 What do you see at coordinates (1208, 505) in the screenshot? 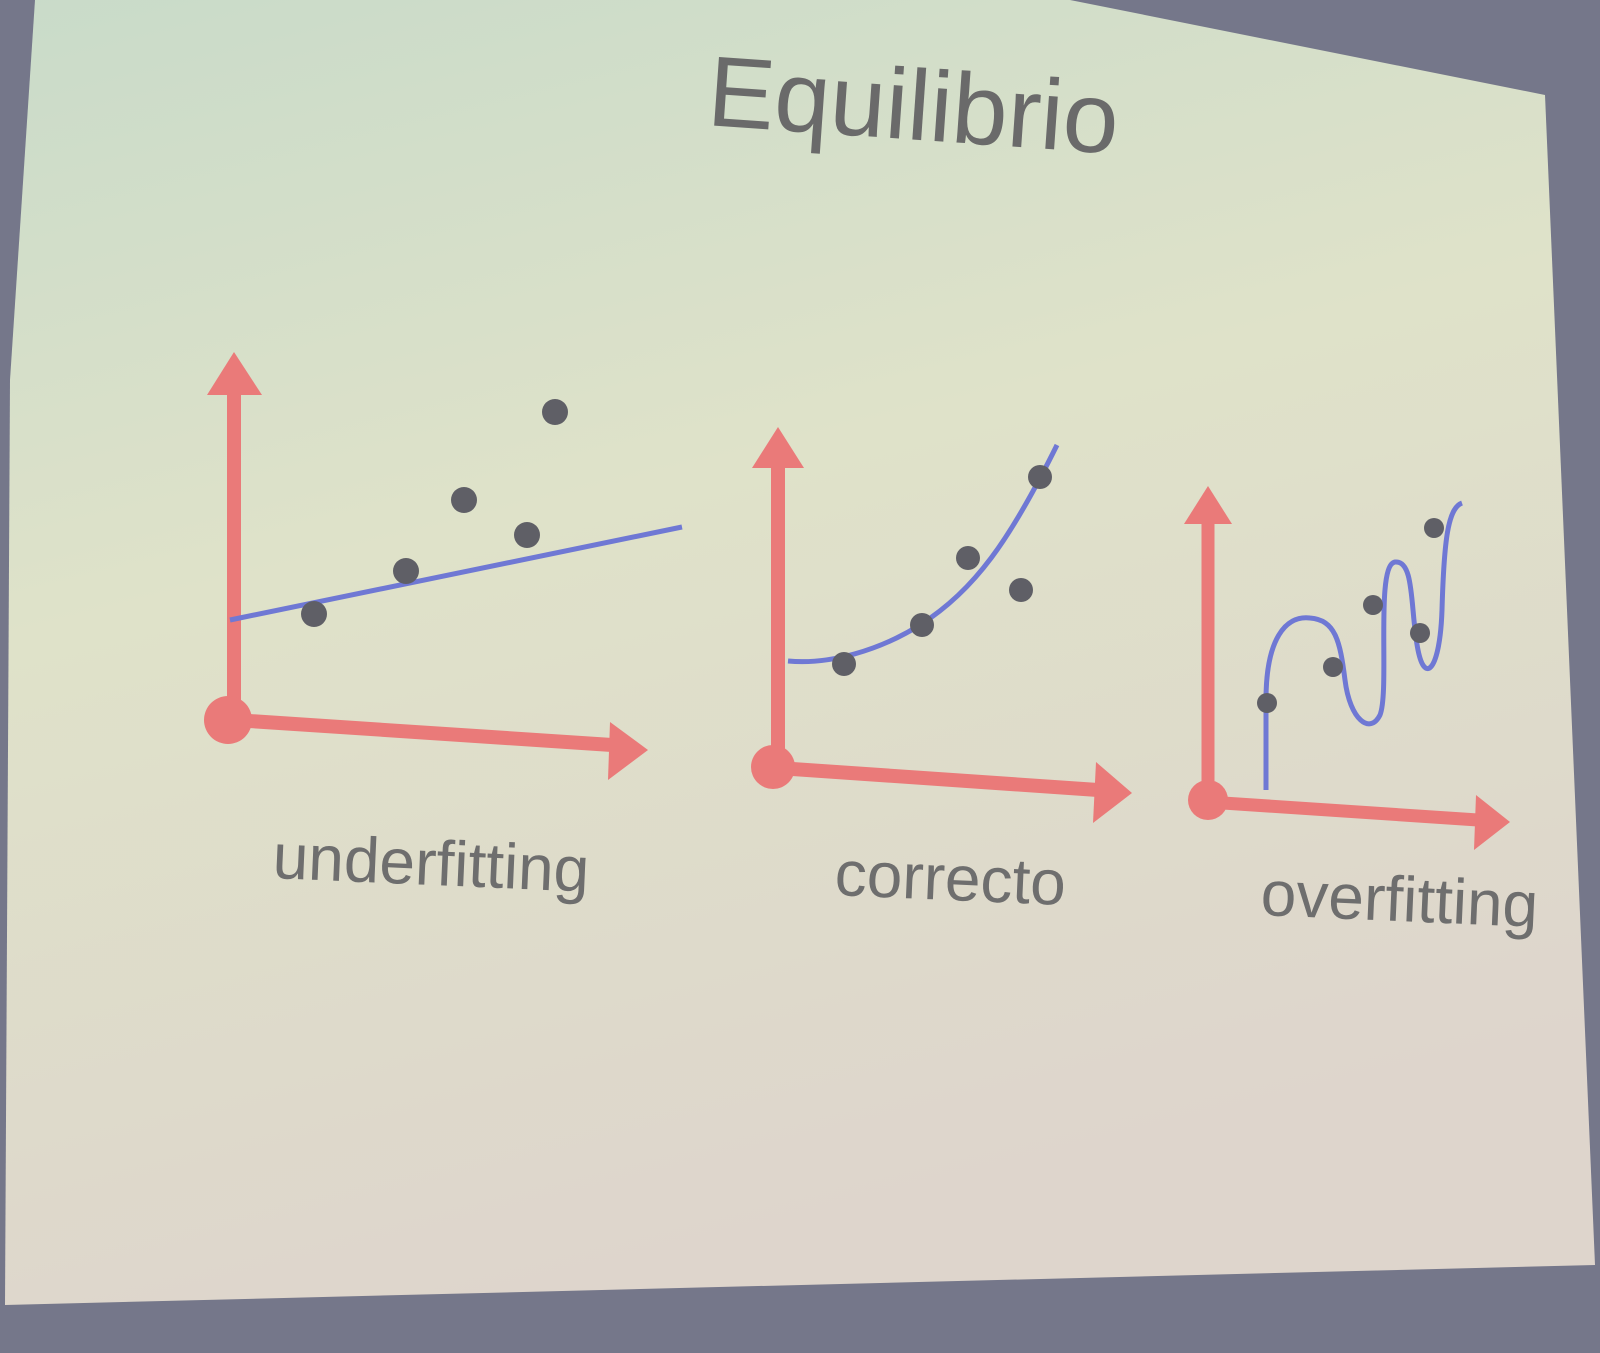
I see `overfitting-y-arrowhead` at bounding box center [1208, 505].